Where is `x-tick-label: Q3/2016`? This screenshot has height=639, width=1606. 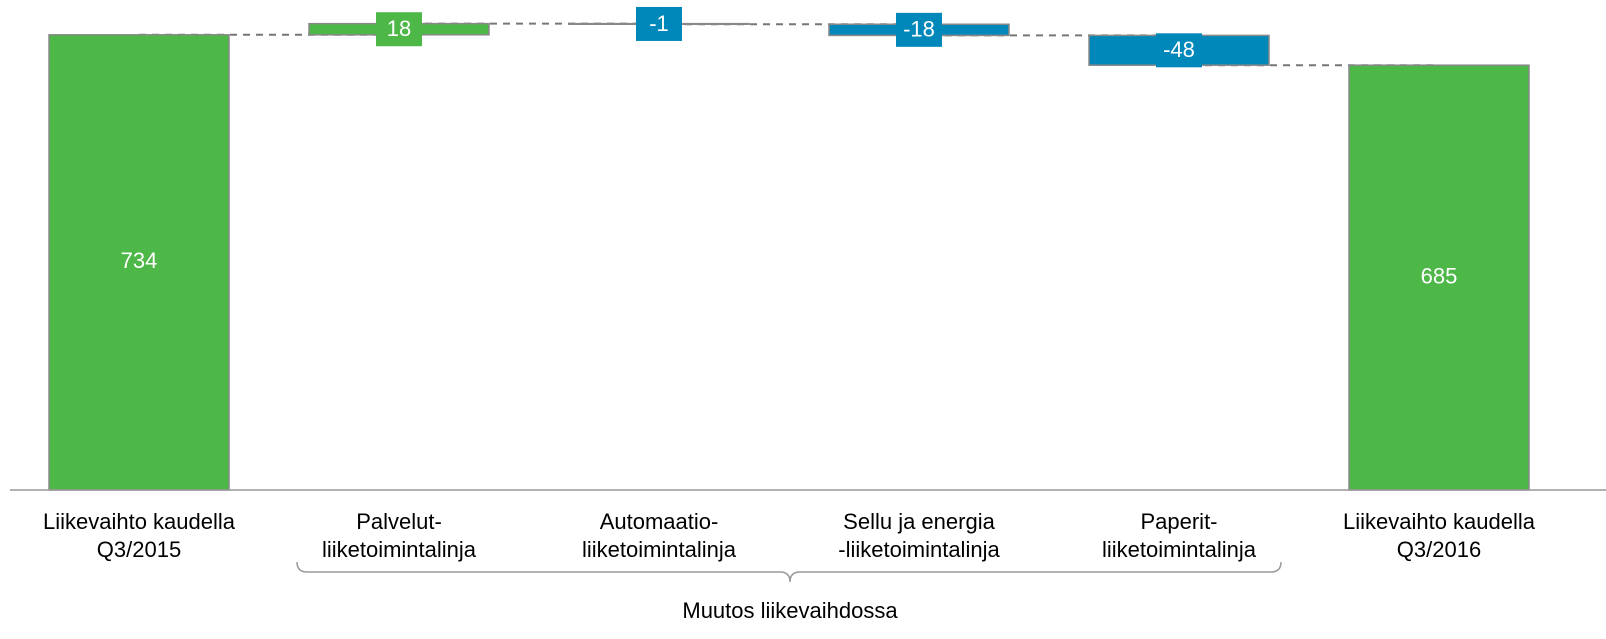 x-tick-label: Q3/2016 is located at coordinates (1439, 549).